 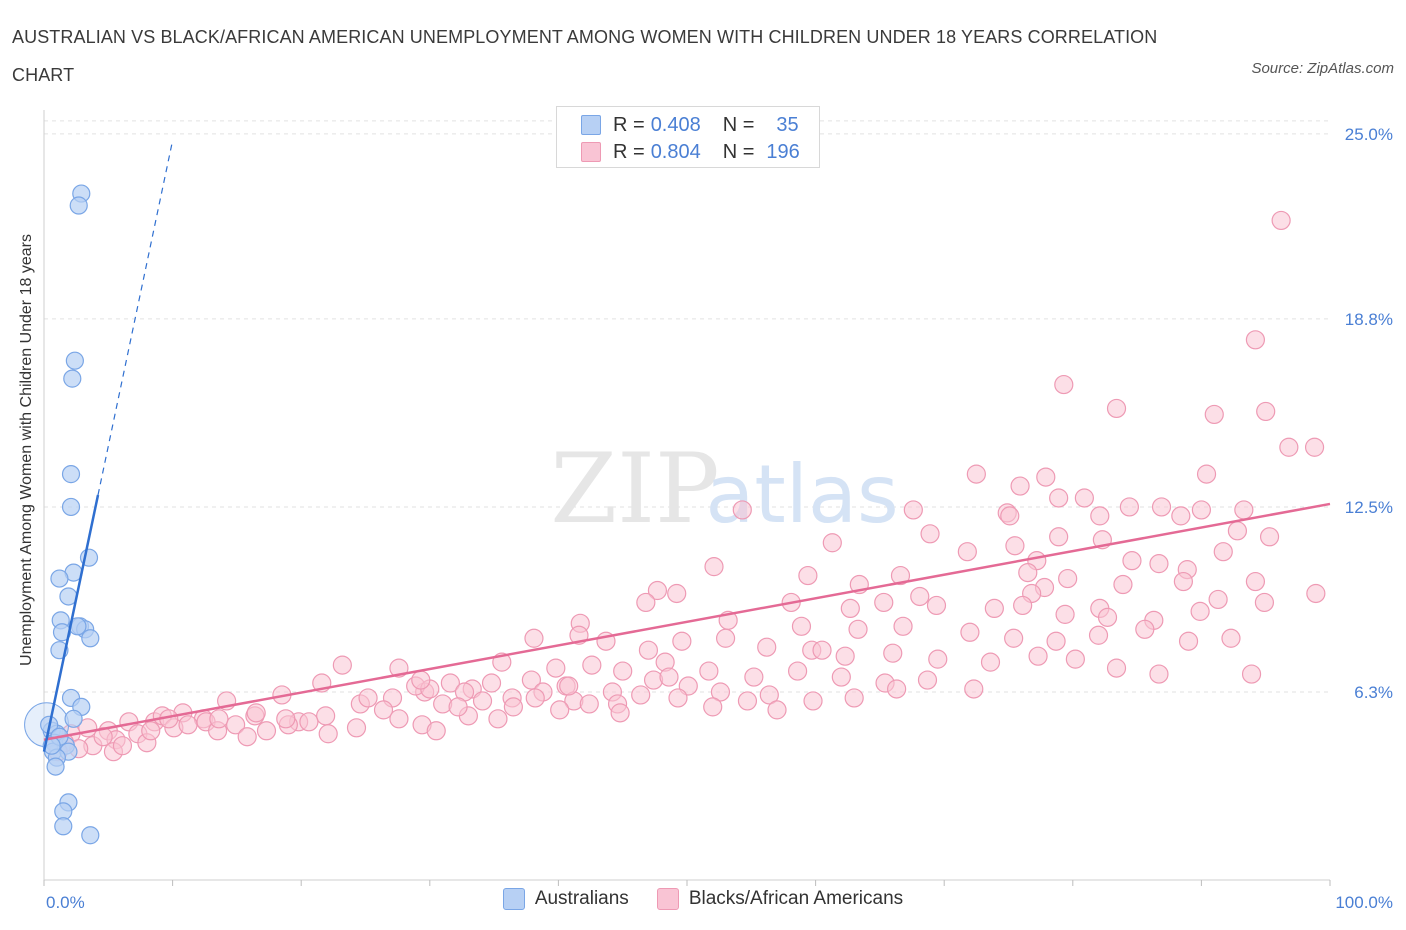 I want to click on watermark: ZIP atlas, so click(x=724, y=489).